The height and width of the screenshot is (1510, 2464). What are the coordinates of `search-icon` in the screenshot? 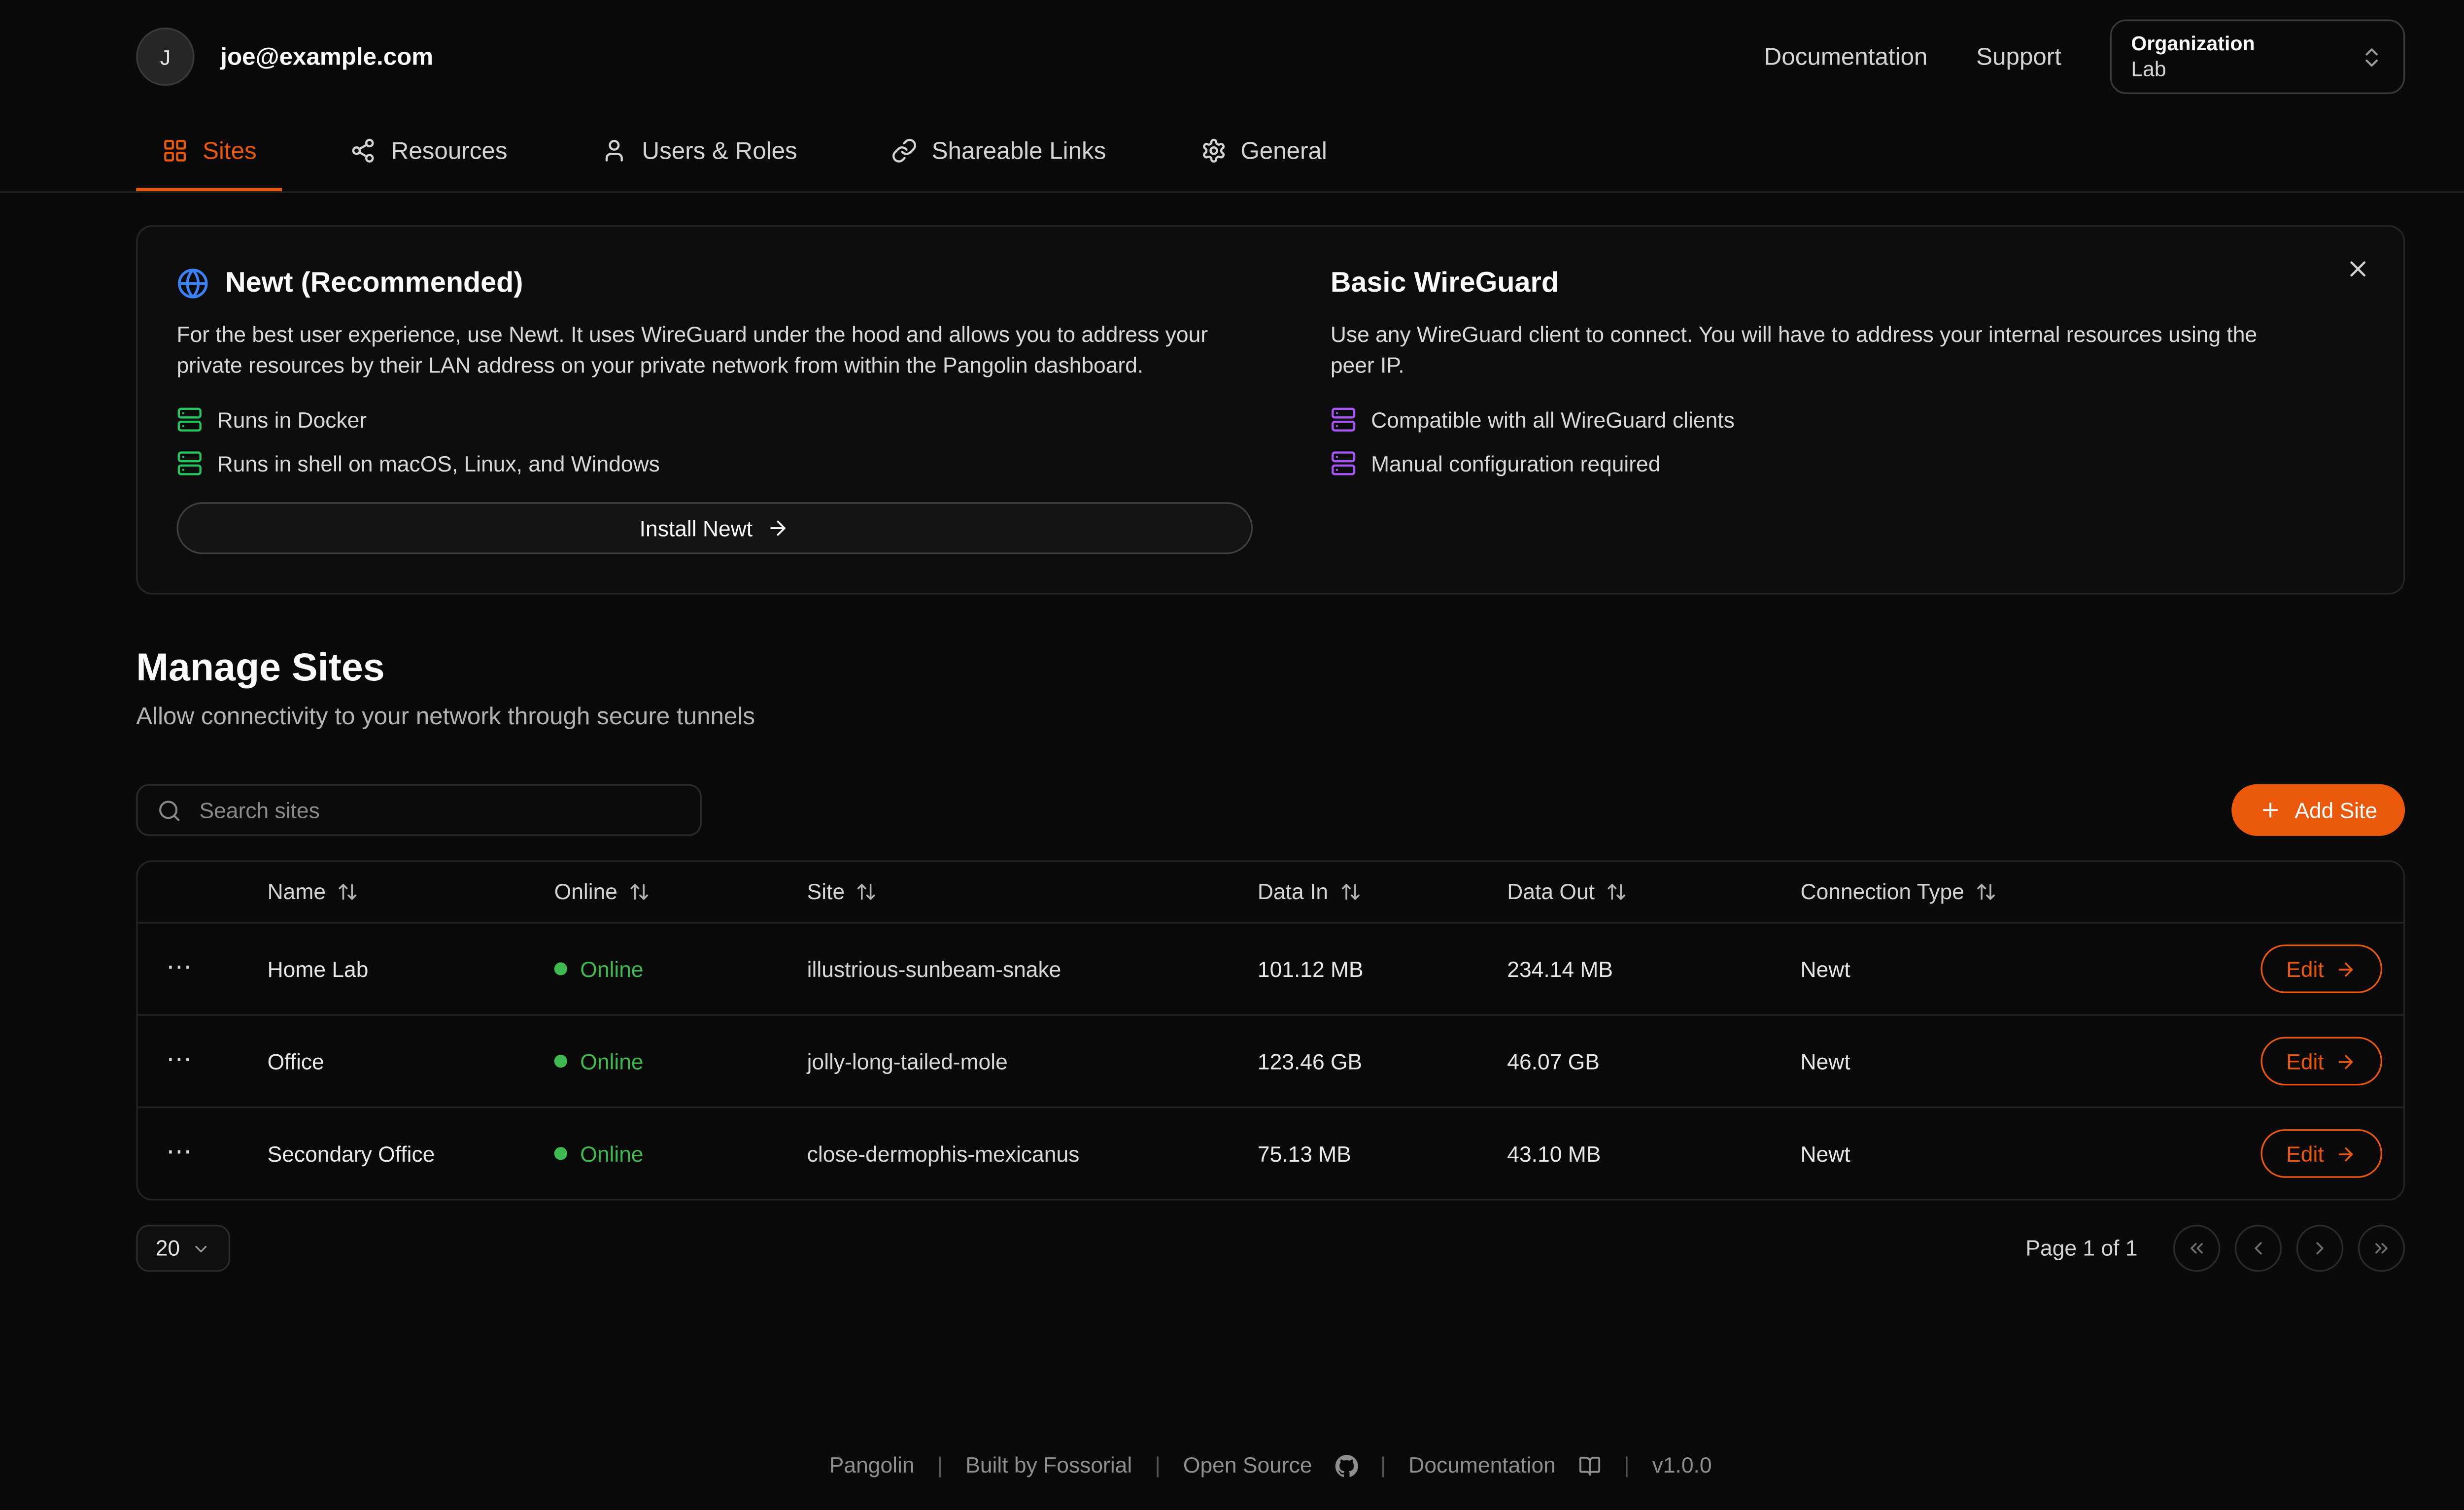 It's located at (169, 810).